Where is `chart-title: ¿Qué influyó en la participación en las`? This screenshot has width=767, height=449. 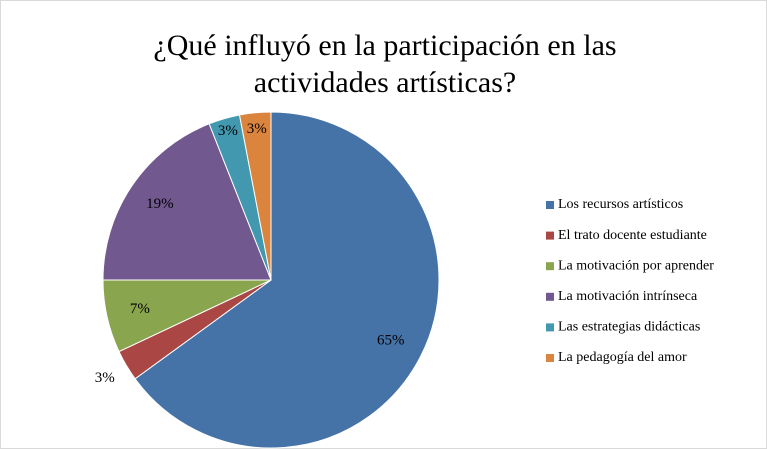 chart-title: ¿Qué influyó en la participación en las is located at coordinates (384, 45).